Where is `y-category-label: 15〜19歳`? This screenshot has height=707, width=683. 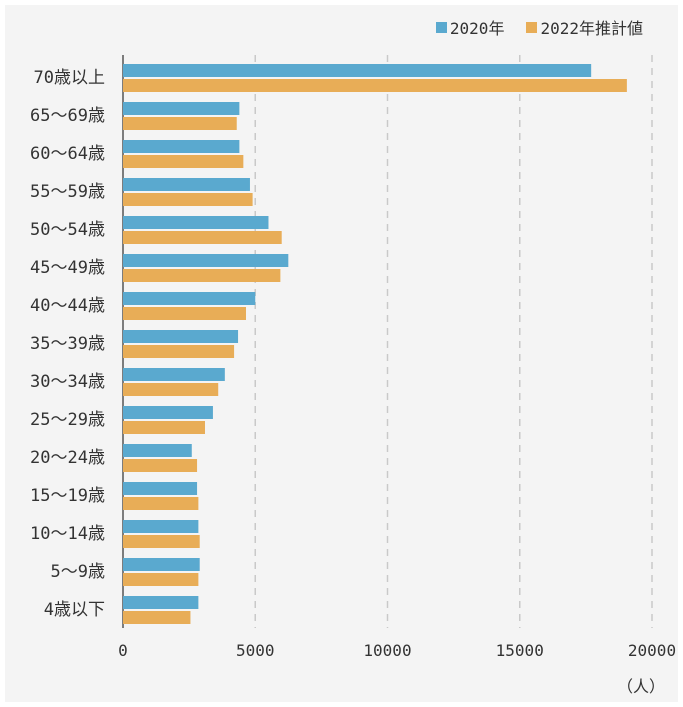
y-category-label: 15〜19歳 is located at coordinates (67, 496).